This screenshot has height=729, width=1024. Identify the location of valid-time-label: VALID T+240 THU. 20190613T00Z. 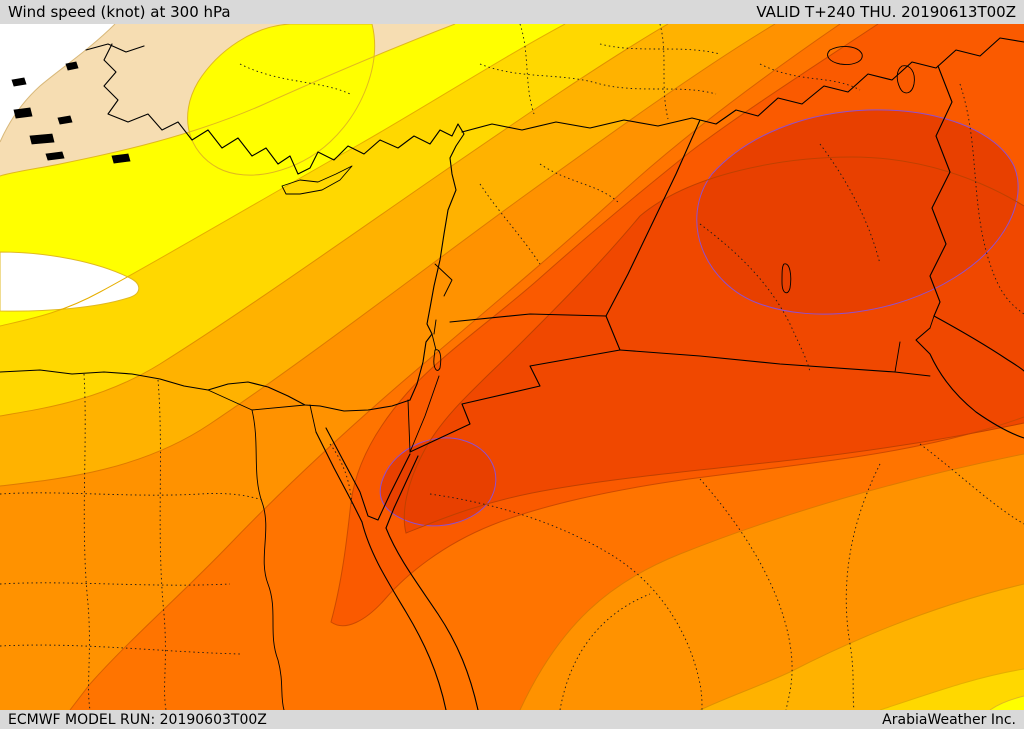
(886, 12).